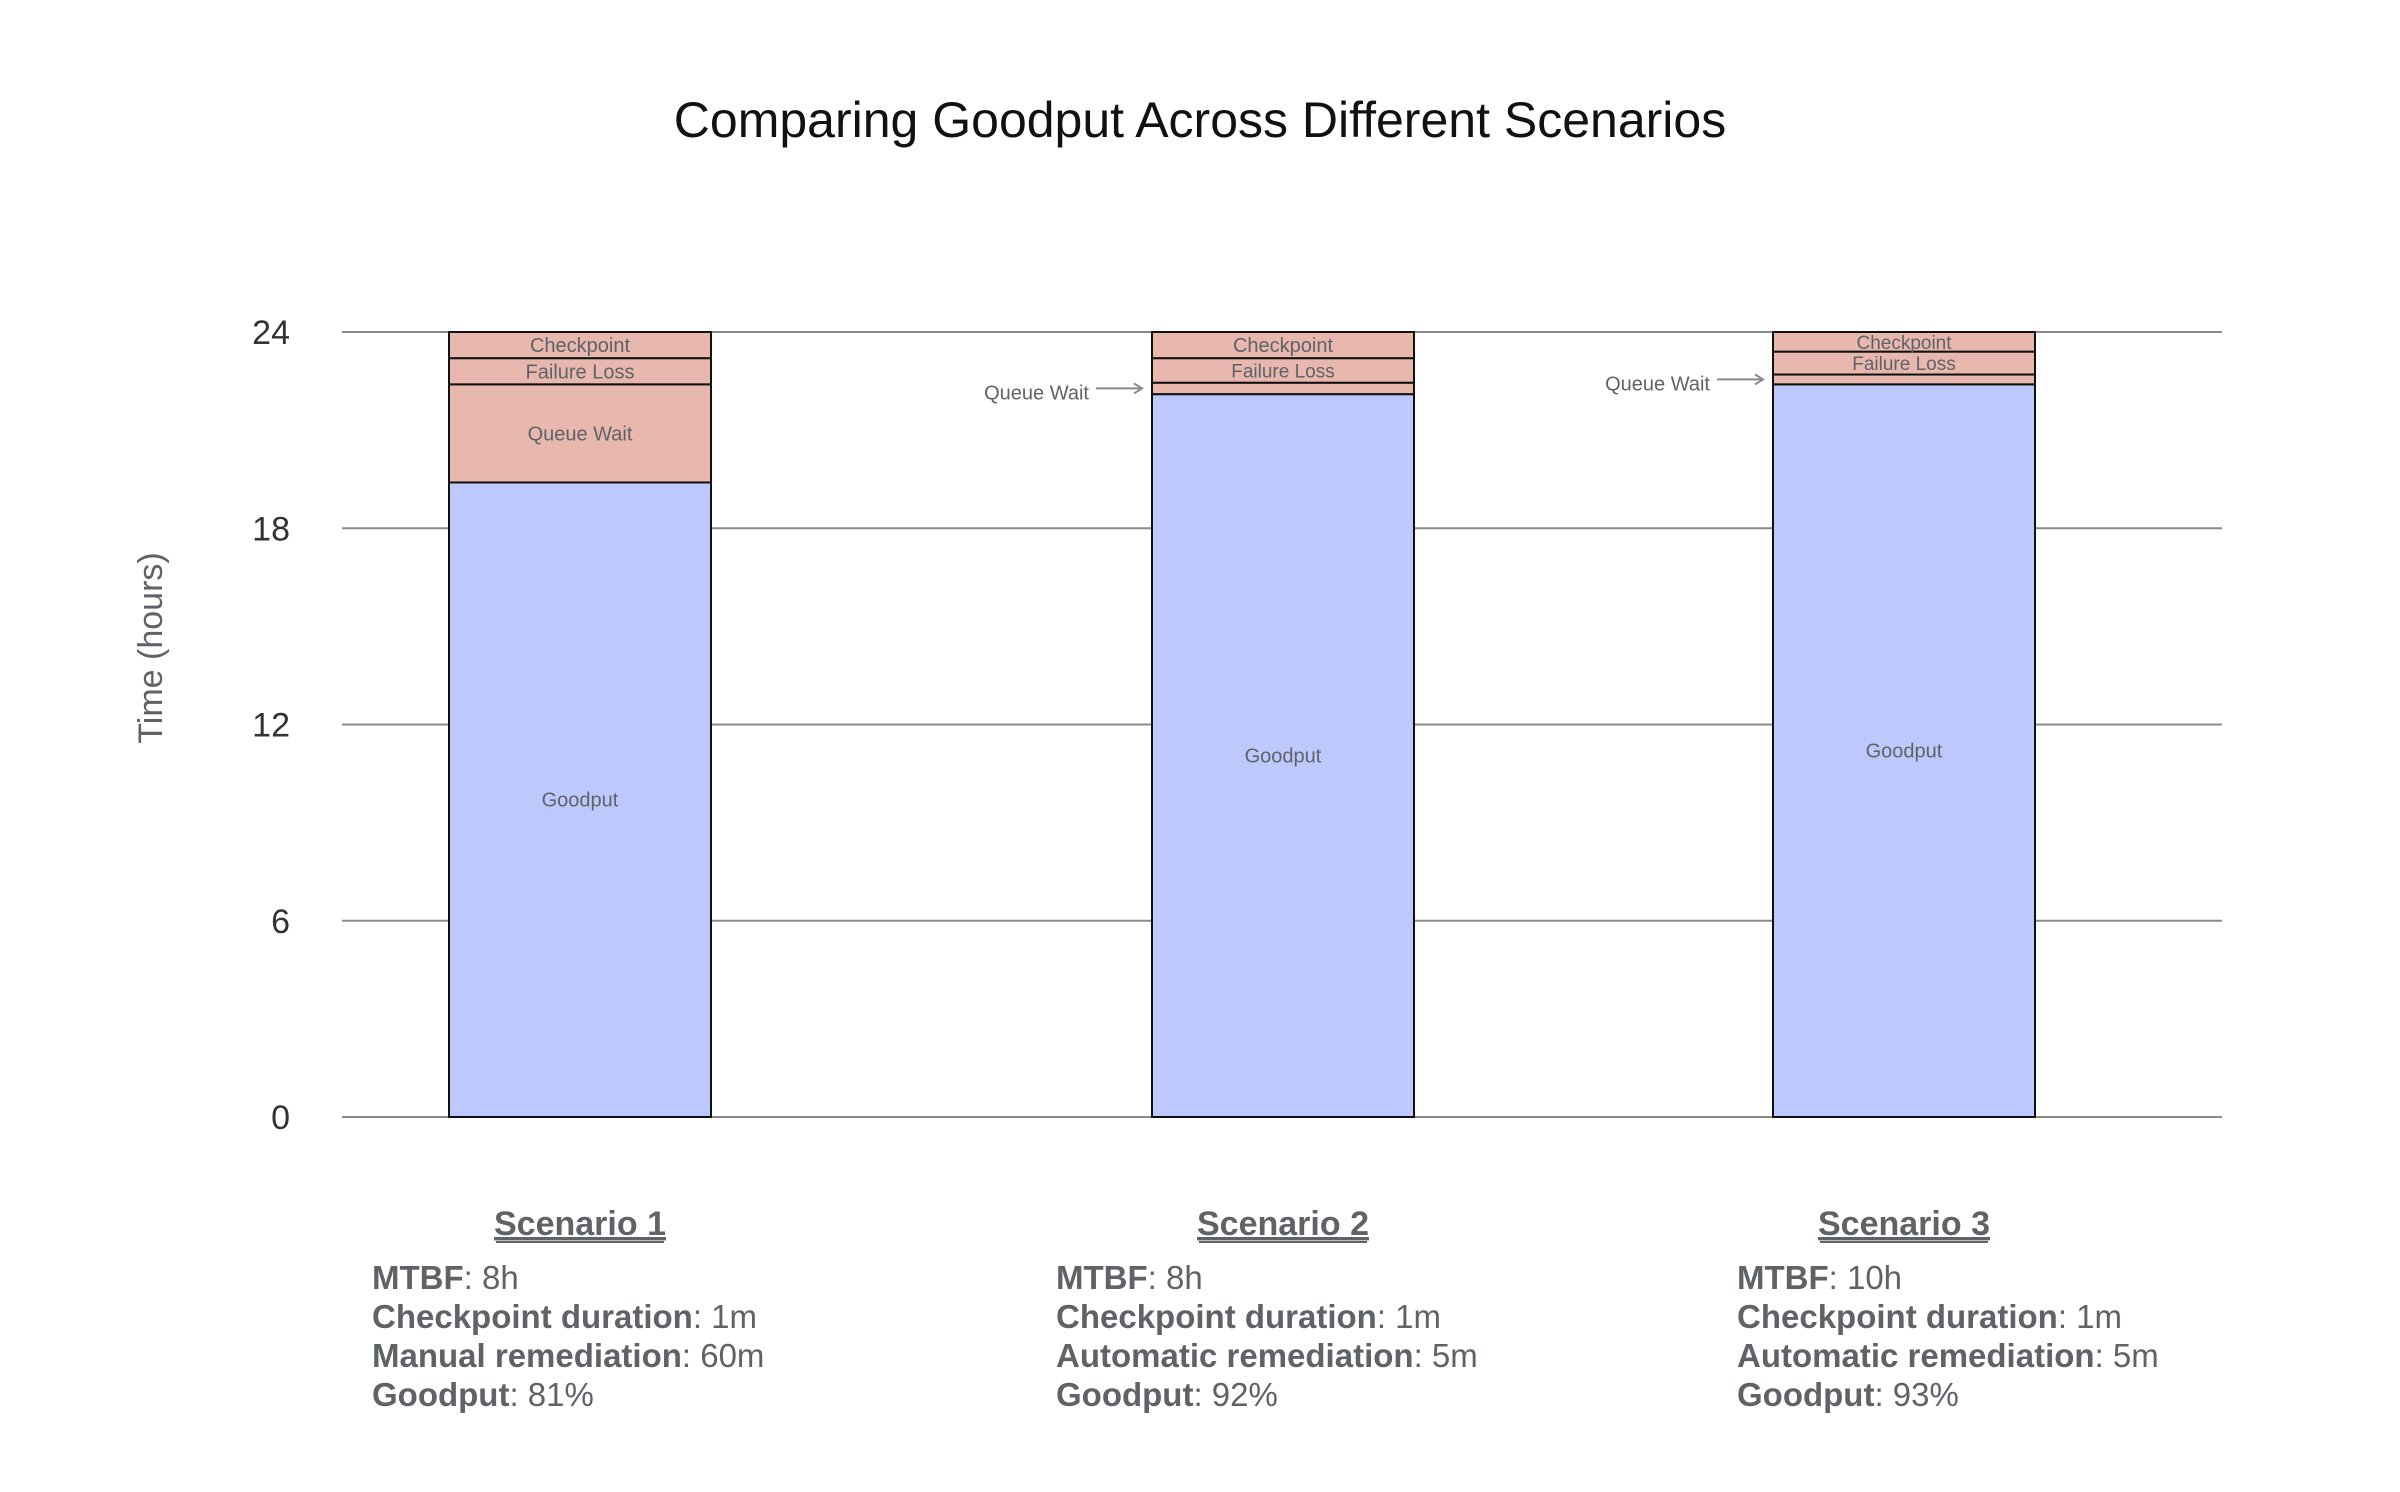  Describe the element at coordinates (1235, 1394) in the screenshot. I see `detail-value: : 92%` at that location.